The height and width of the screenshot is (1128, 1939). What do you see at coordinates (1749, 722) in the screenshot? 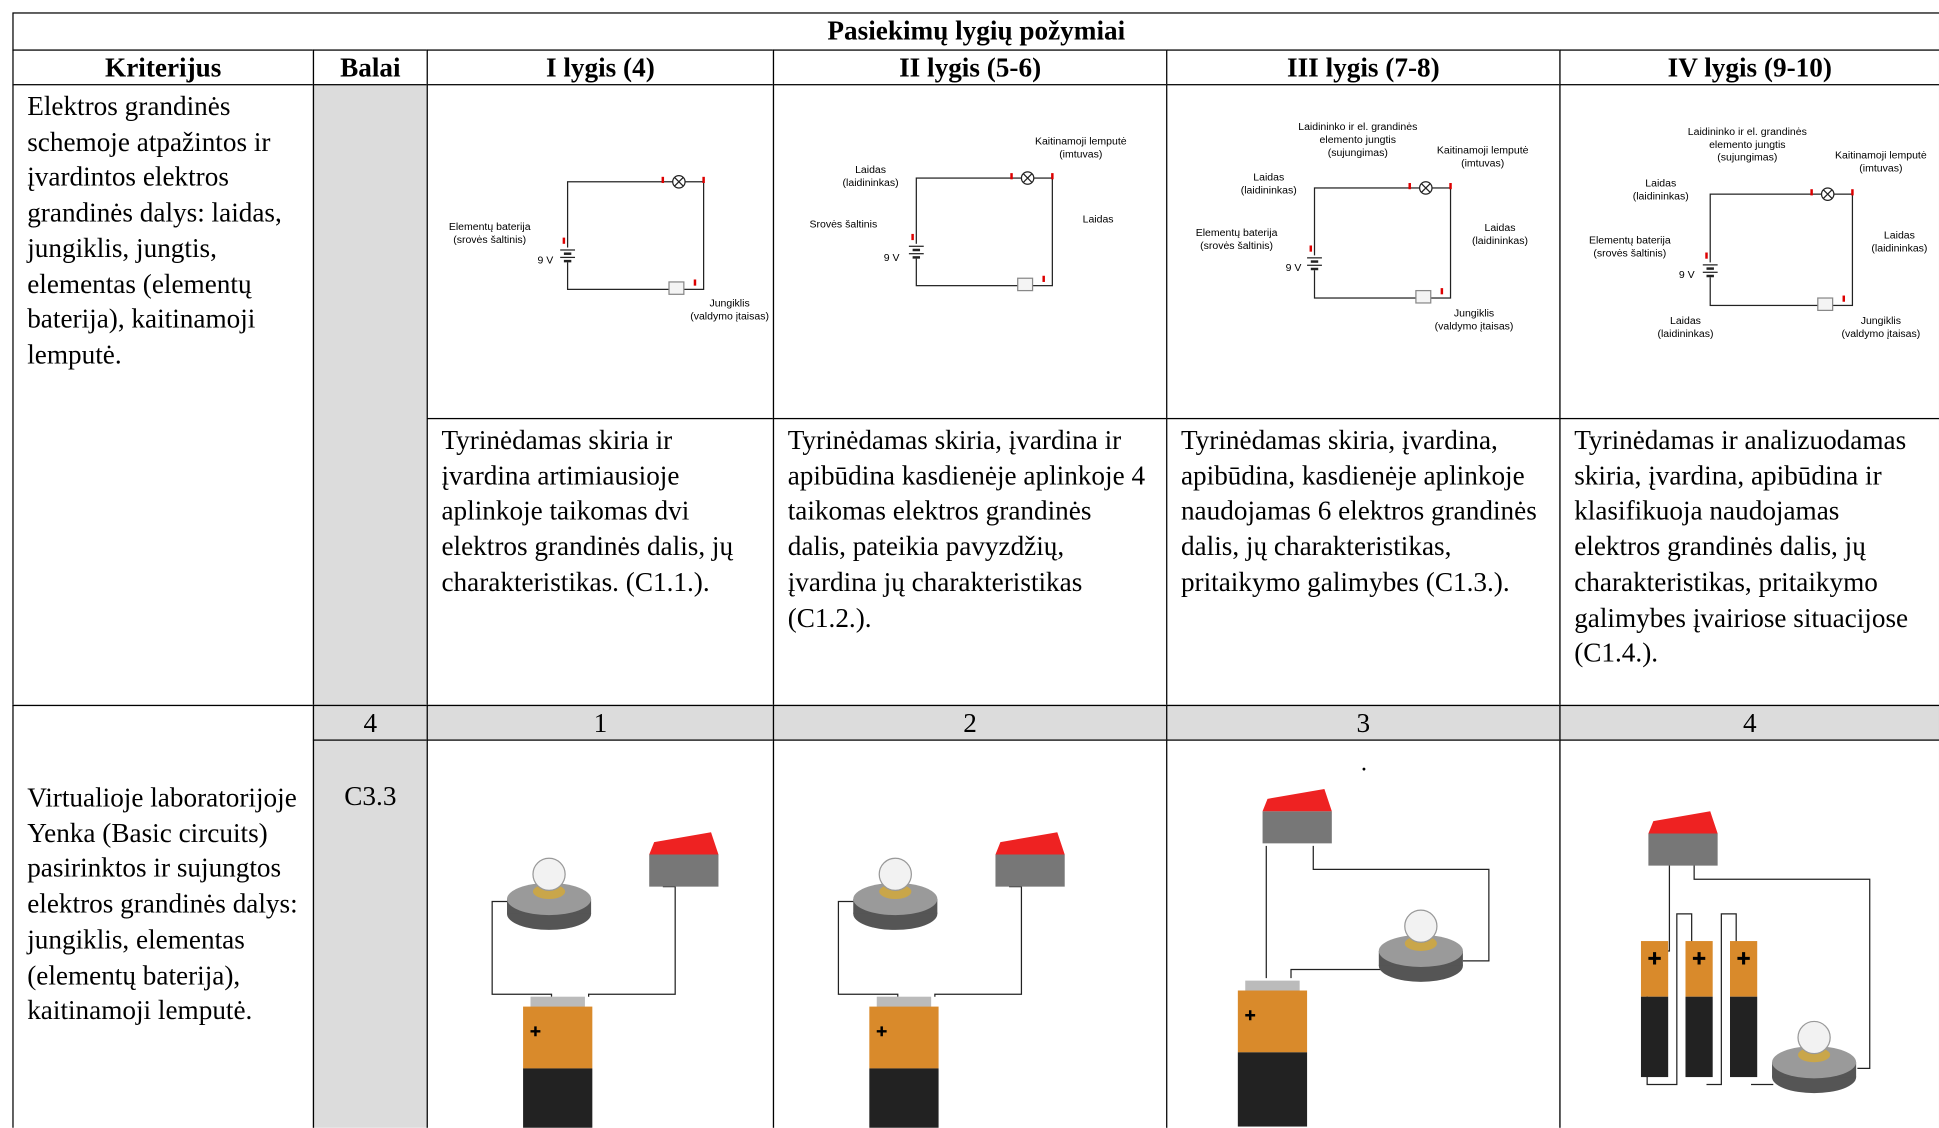
I see `score-cell: 4` at bounding box center [1749, 722].